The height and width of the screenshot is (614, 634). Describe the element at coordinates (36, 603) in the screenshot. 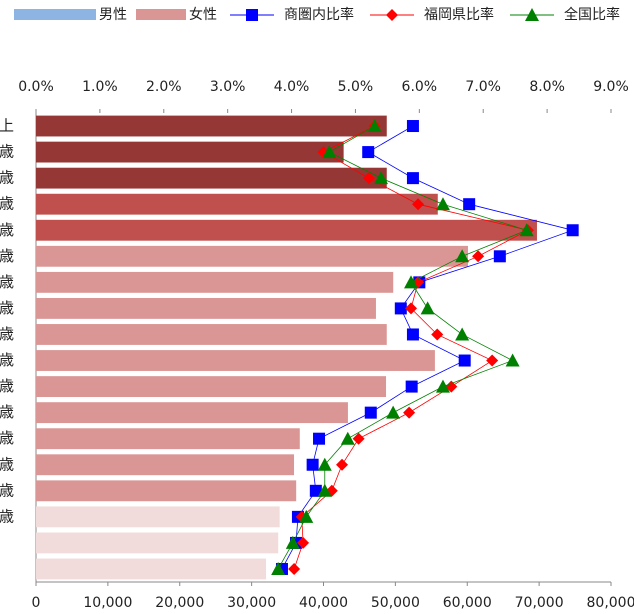

I see `x-tick-label: 0` at that location.